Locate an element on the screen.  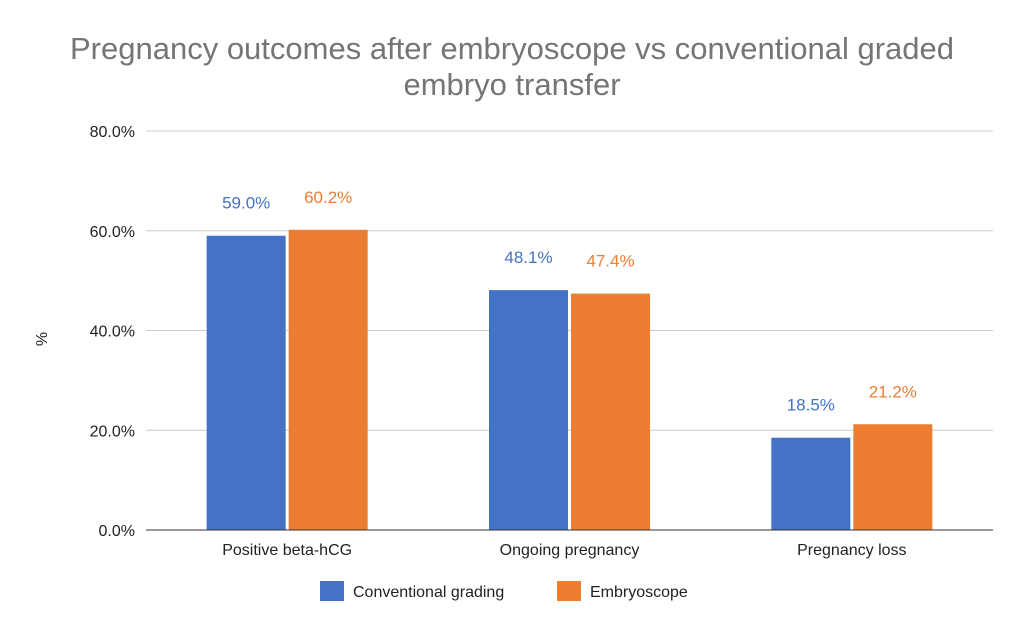
x-tick-label: Pregnancy loss is located at coordinates (851, 550).